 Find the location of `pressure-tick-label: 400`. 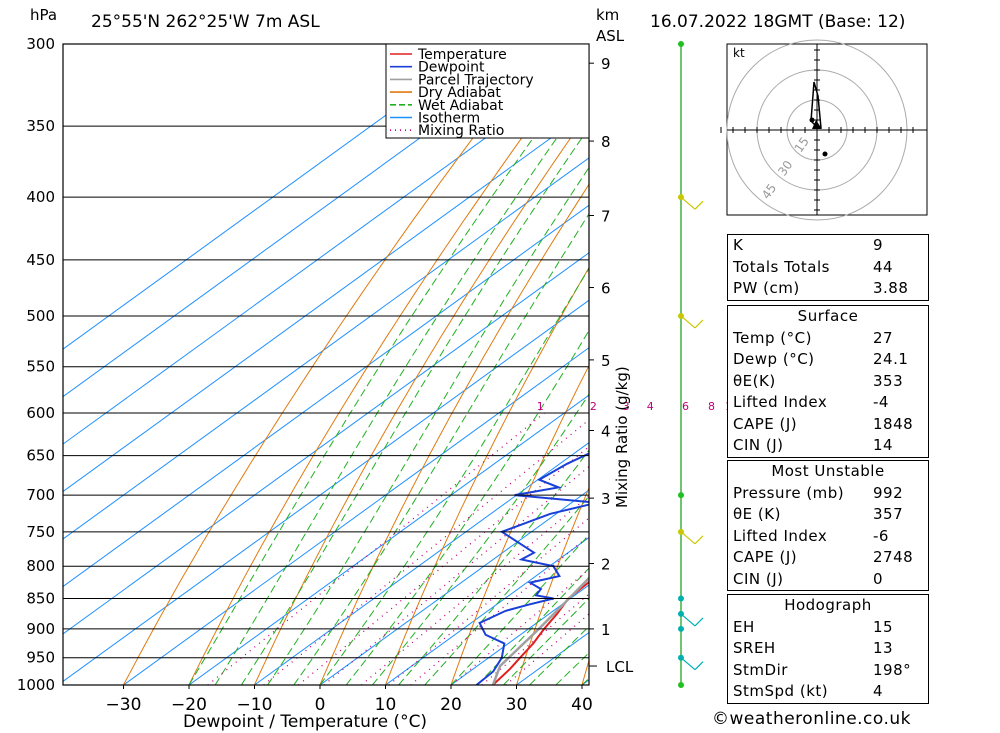

pressure-tick-label: 400 is located at coordinates (40, 197).